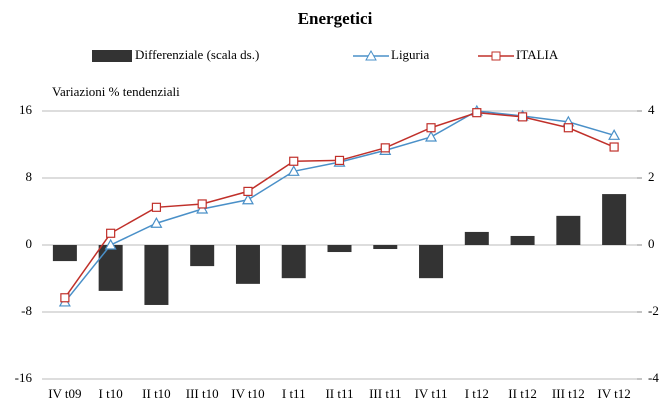 This screenshot has height=406, width=661. I want to click on y2-tick-label: -4, so click(653, 377).